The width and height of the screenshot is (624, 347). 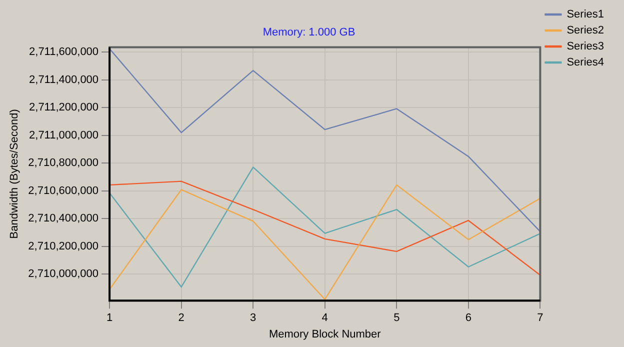 I want to click on legend-label: Series2, so click(x=585, y=30).